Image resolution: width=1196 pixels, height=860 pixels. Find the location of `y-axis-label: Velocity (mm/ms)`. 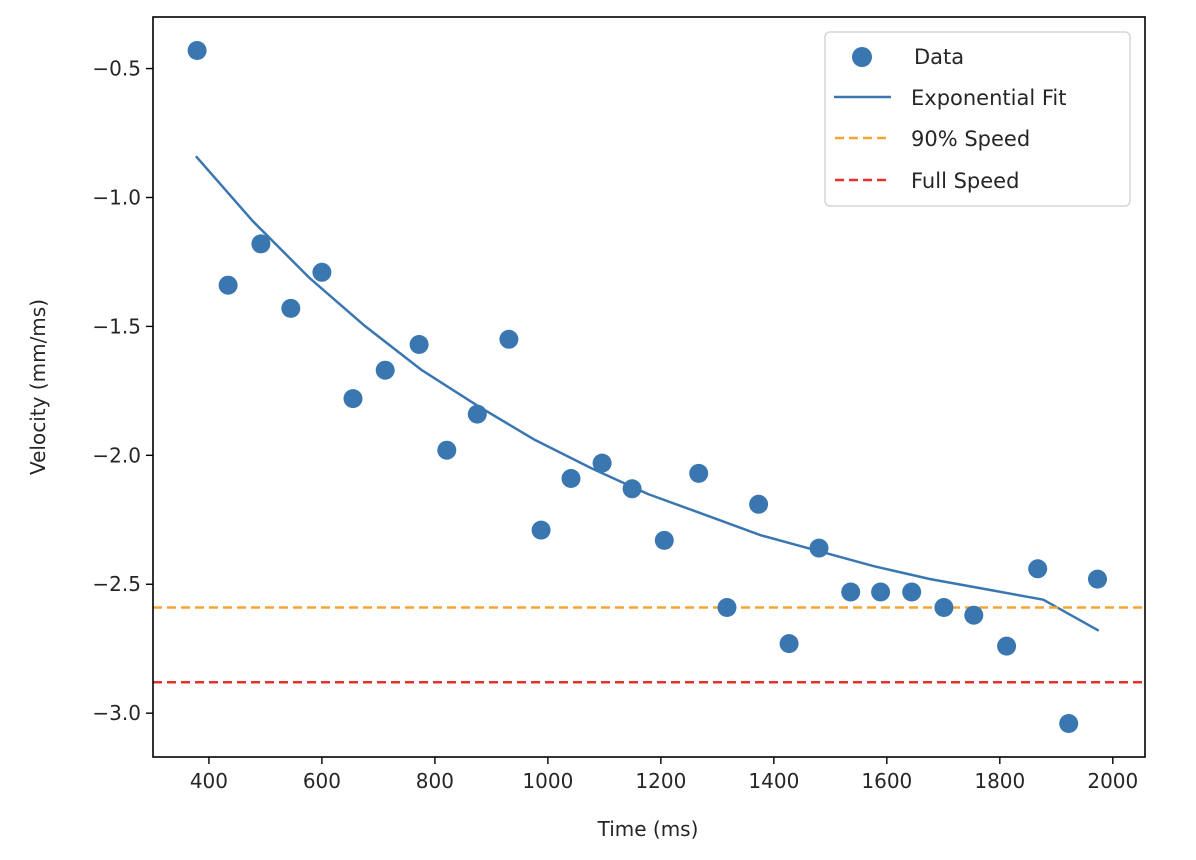

y-axis-label: Velocity (mm/ms) is located at coordinates (38, 387).